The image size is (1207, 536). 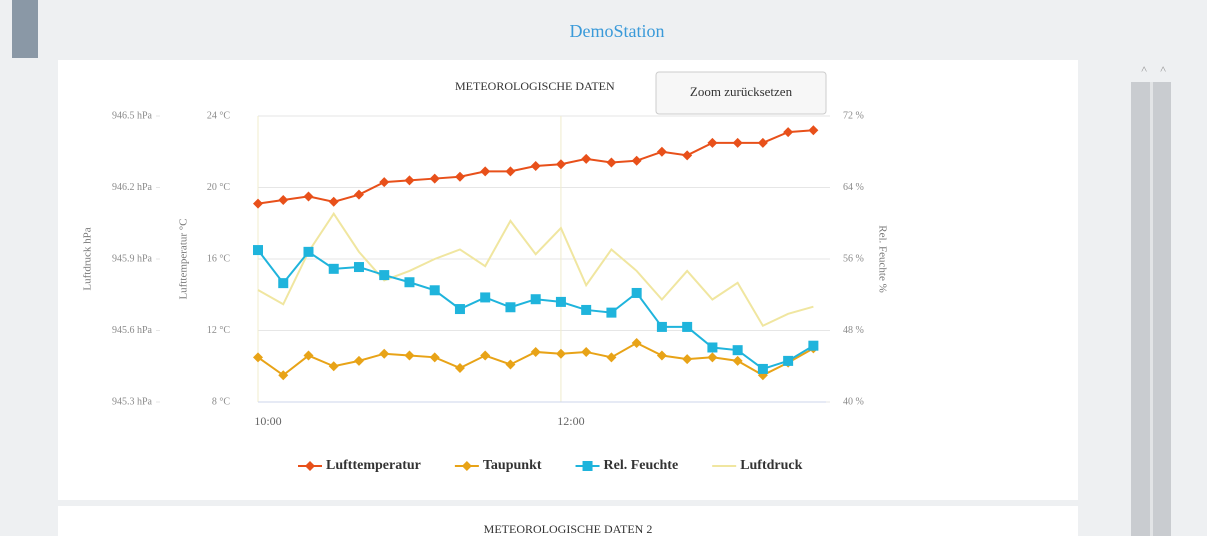 What do you see at coordinates (218, 258) in the screenshot?
I see `y-tick-label: 16 °C` at bounding box center [218, 258].